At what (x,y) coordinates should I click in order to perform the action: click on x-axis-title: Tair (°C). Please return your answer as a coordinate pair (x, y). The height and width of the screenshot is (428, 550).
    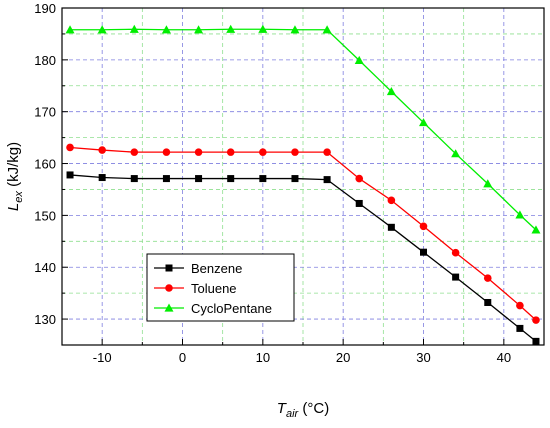
    Looking at the image, I should click on (303, 410).